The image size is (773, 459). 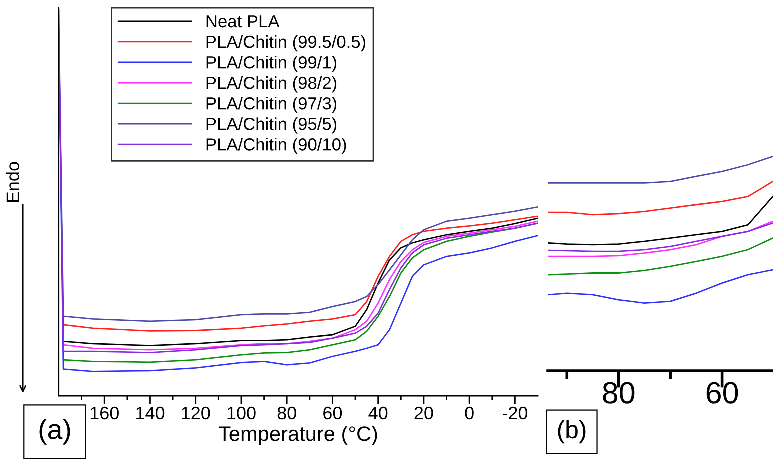 What do you see at coordinates (515, 413) in the screenshot?
I see `x-tick-label: -20` at bounding box center [515, 413].